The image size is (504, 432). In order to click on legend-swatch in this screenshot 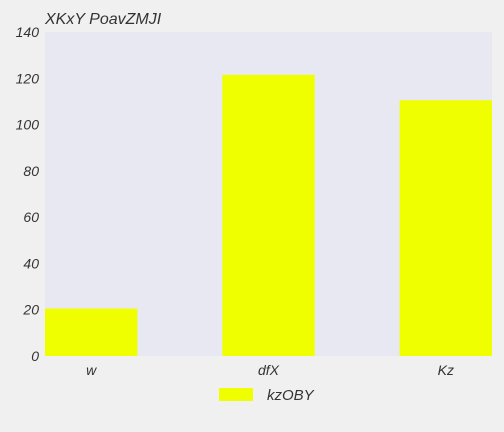, I will do `click(236, 394)`.